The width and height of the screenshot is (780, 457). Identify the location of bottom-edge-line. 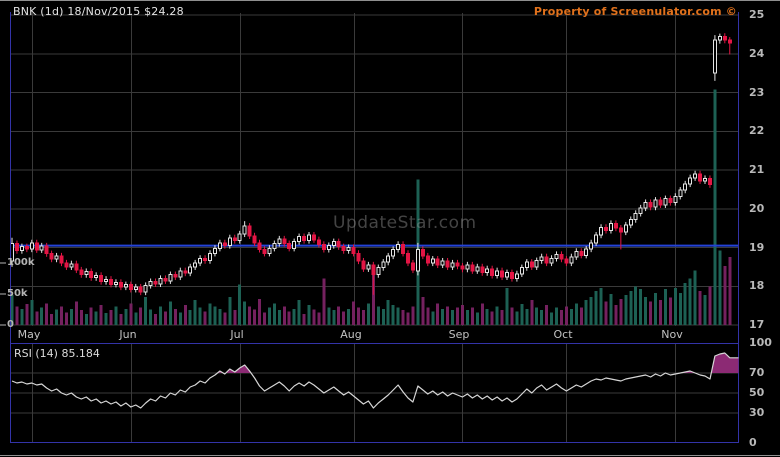
(390, 455).